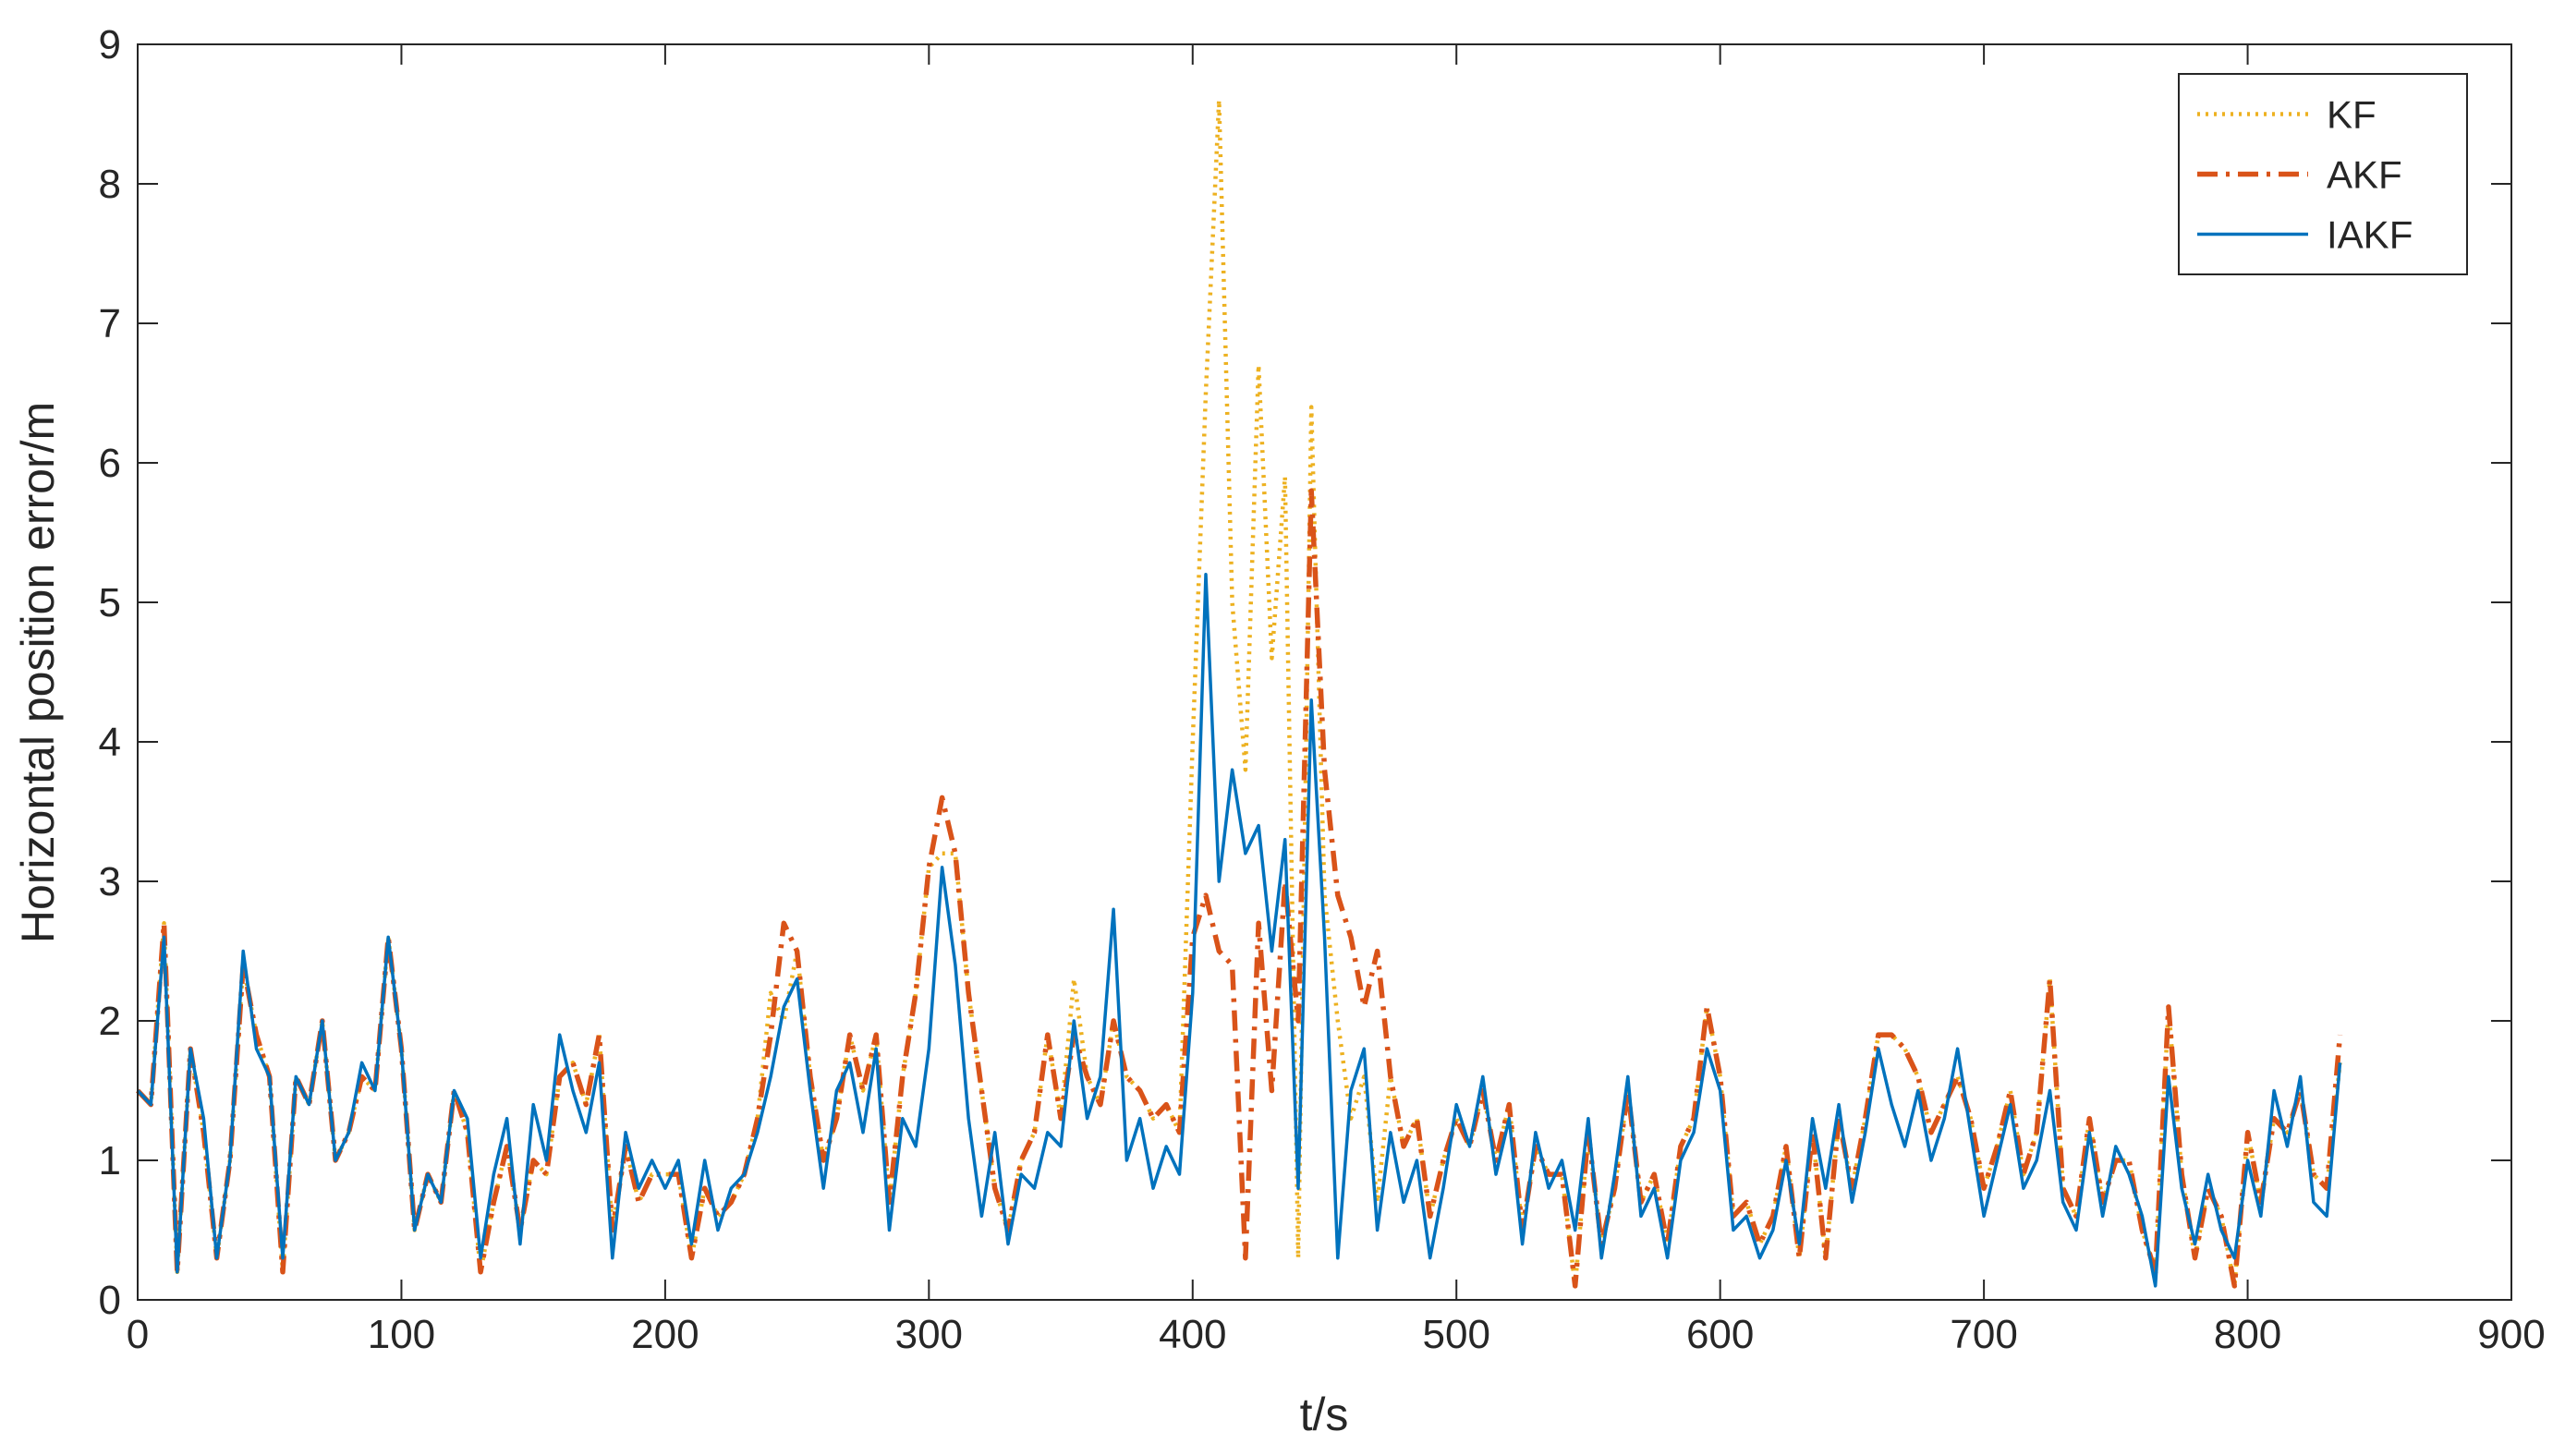 The image size is (2565, 1456). Describe the element at coordinates (110, 881) in the screenshot. I see `y-tick-label: 3` at that location.